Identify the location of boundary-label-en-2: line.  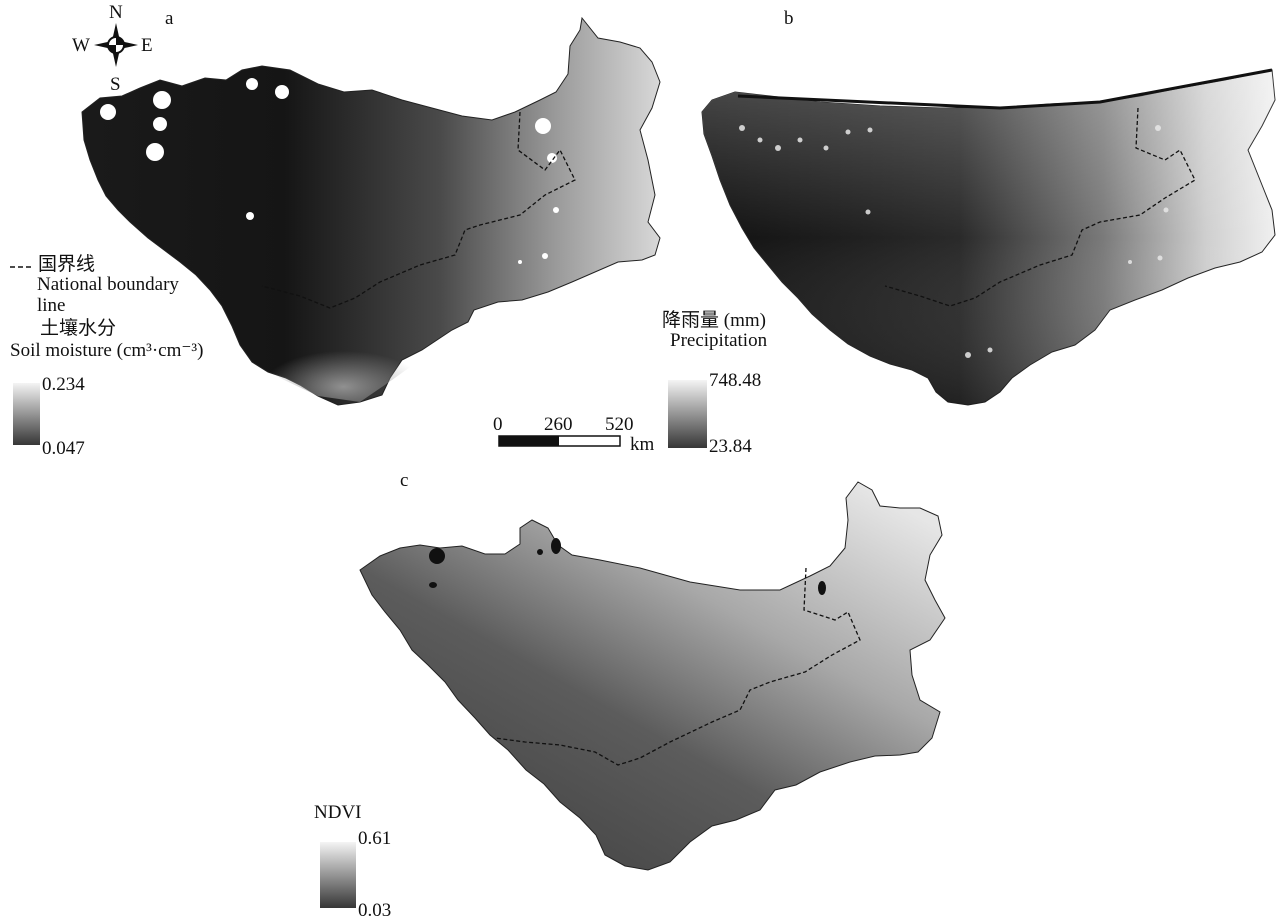
(51, 305).